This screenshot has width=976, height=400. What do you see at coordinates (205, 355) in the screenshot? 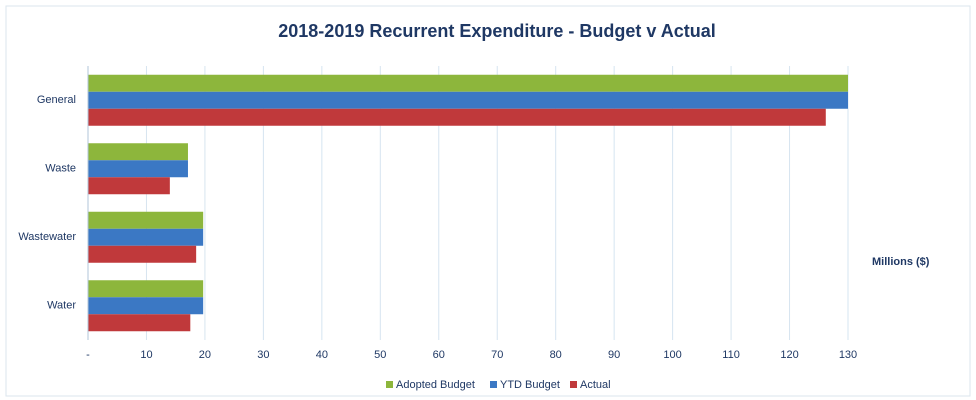
I see `x-tick-label: 20` at bounding box center [205, 355].